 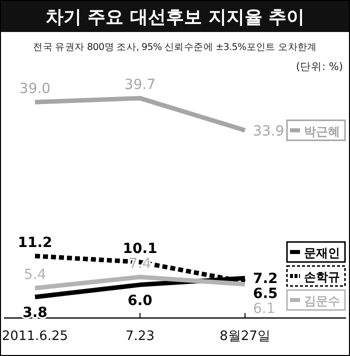 What do you see at coordinates (319, 67) in the screenshot?
I see `text: (단위: %)` at bounding box center [319, 67].